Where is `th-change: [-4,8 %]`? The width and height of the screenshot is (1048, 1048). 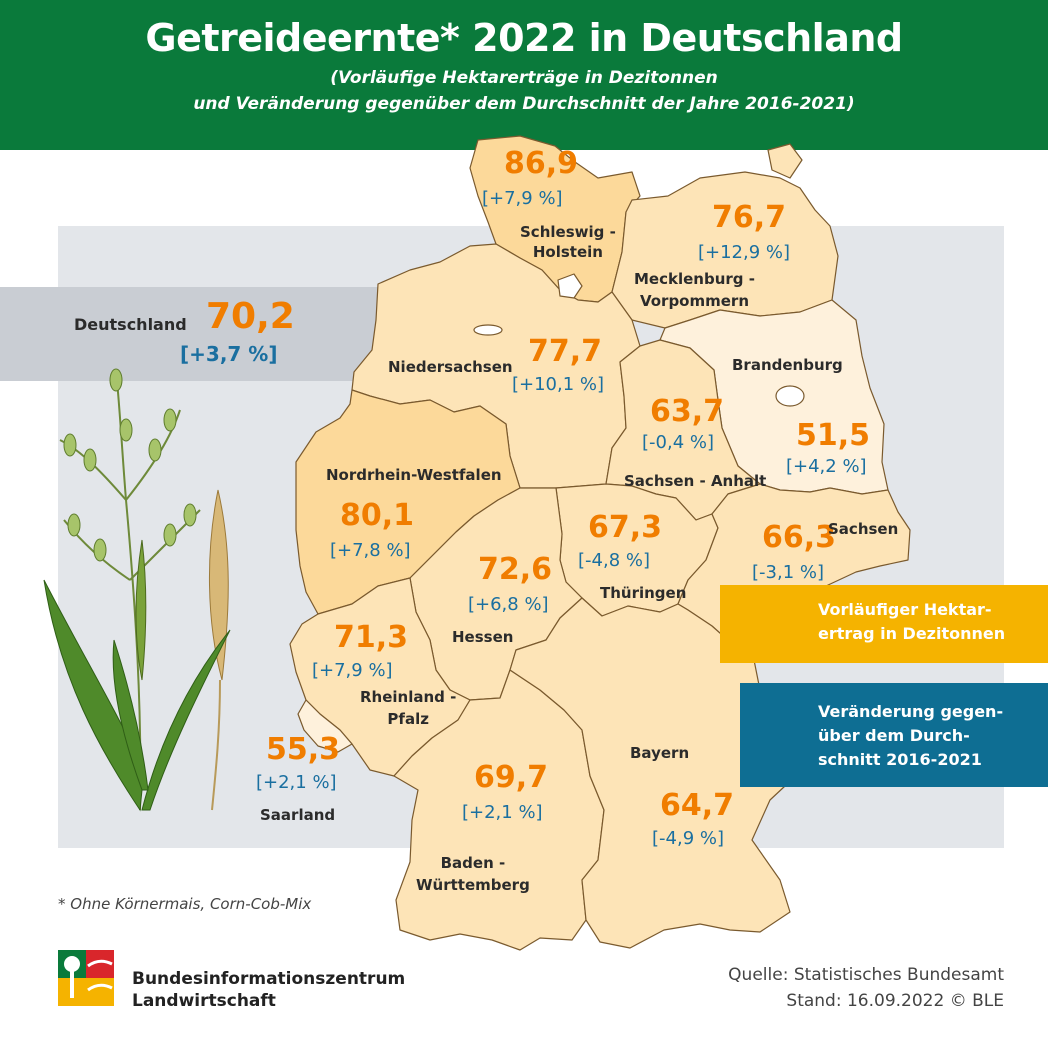 th-change: [-4,8 %] is located at coordinates (614, 560).